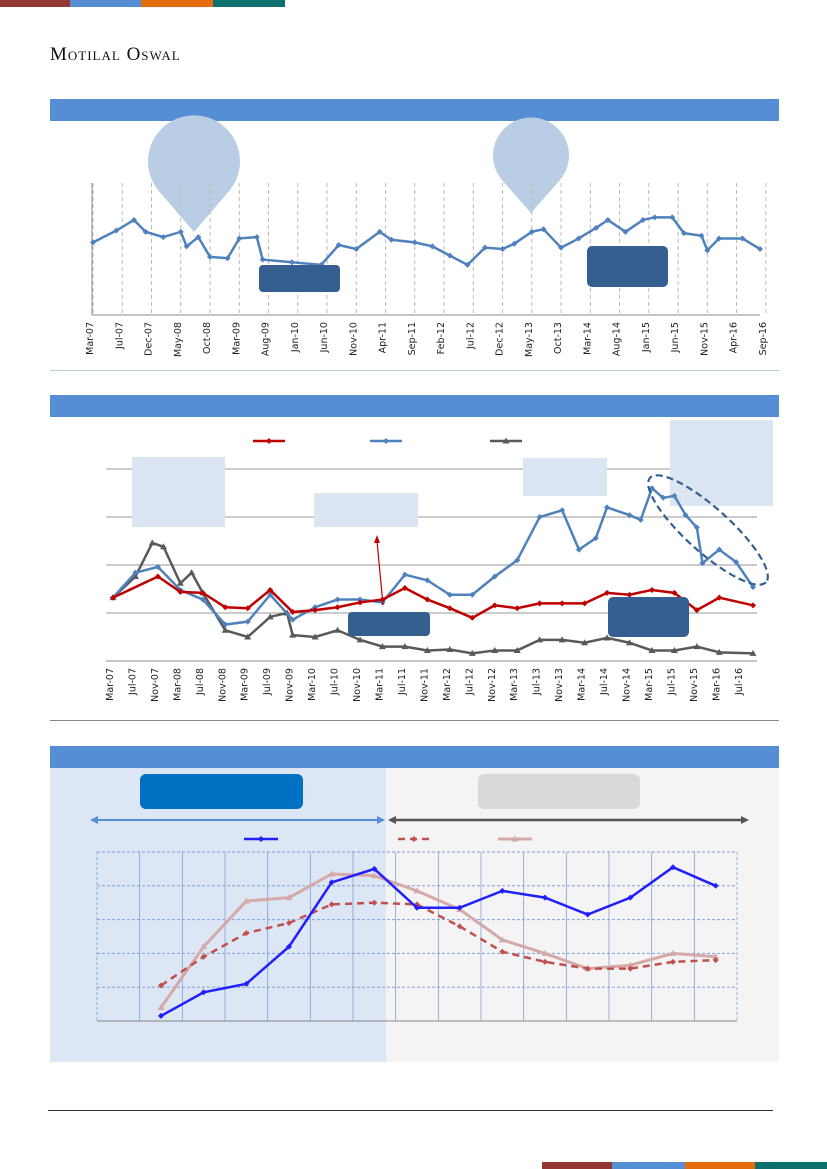  Describe the element at coordinates (222, 685) in the screenshot. I see `x-tick-c2: Nov-08` at that location.